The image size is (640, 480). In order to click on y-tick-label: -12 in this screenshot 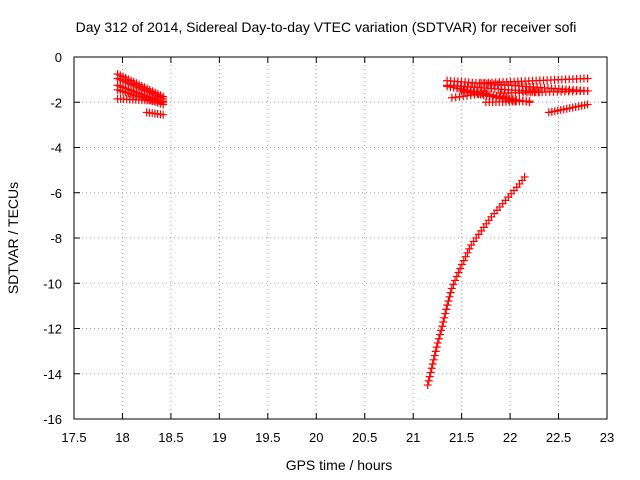, I will do `click(52, 329)`.